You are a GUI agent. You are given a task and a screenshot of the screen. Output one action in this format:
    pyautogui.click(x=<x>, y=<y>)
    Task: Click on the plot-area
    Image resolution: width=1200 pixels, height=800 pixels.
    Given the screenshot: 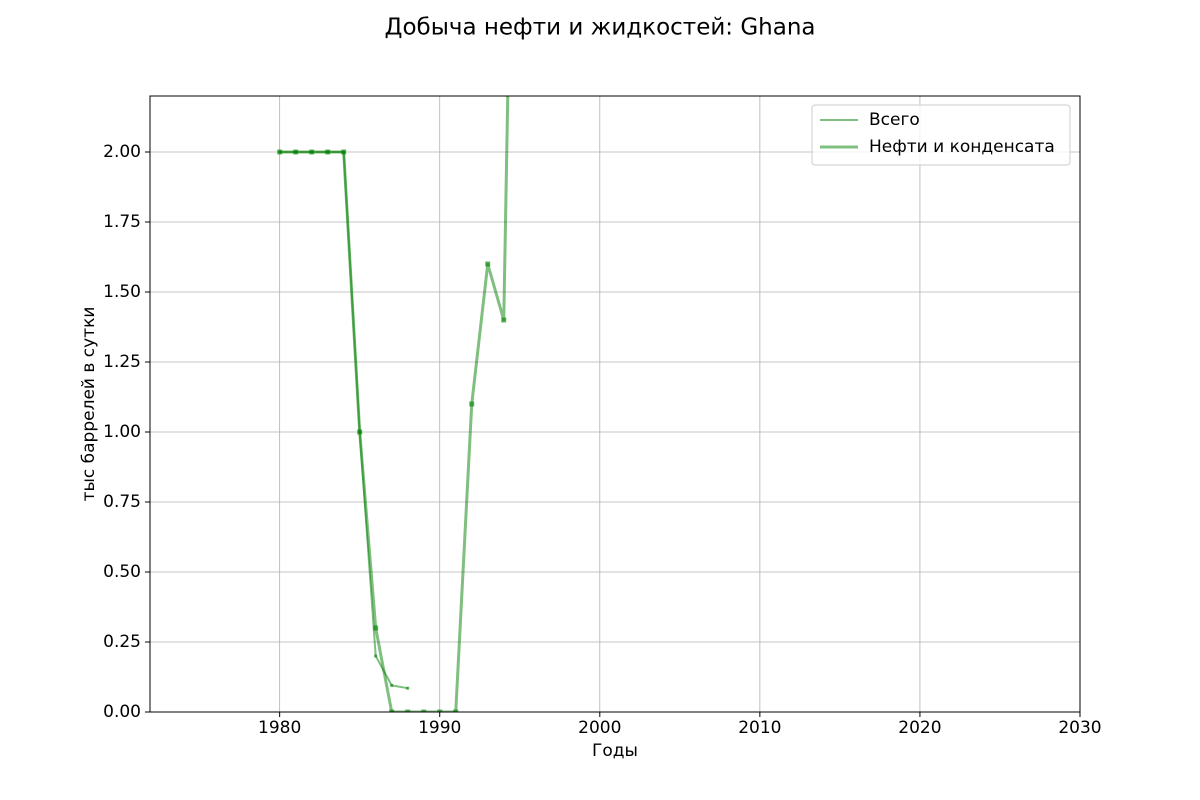 What is the action you would take?
    pyautogui.click(x=393, y=404)
    